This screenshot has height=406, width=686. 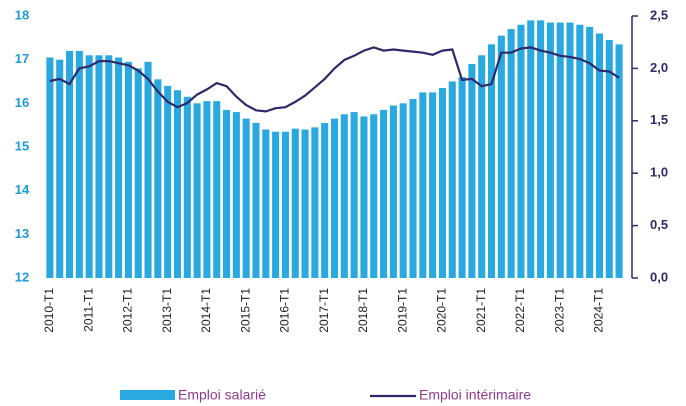 What do you see at coordinates (334, 79) in the screenshot?
I see `line` at bounding box center [334, 79].